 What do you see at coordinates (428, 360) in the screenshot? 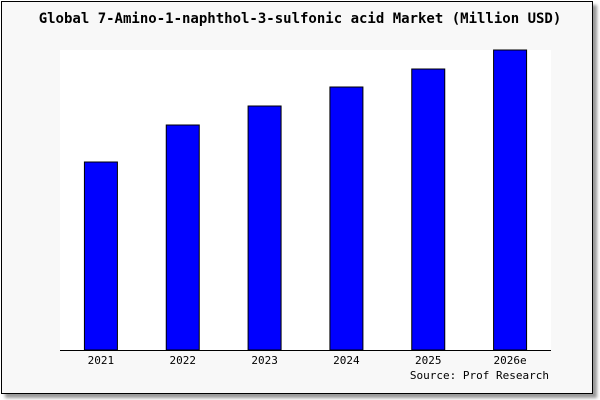
I see `x-tick-label: 2025` at bounding box center [428, 360].